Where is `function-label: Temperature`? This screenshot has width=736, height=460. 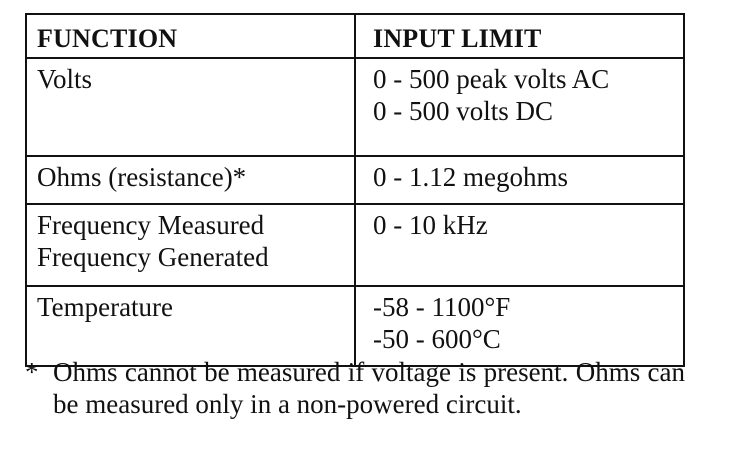
function-label: Temperature is located at coordinates (105, 307).